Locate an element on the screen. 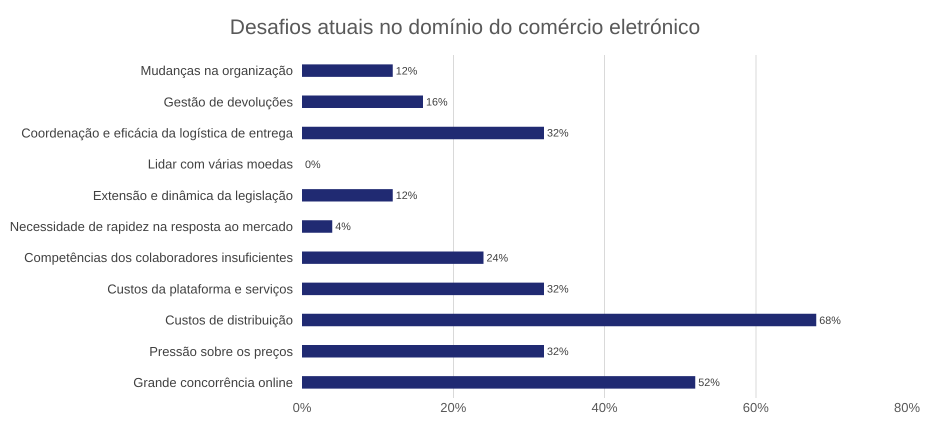 Image resolution: width=930 pixels, height=433 pixels. chart-title: Desafios atuais no domínio do comércio eletrónico is located at coordinates (465, 28).